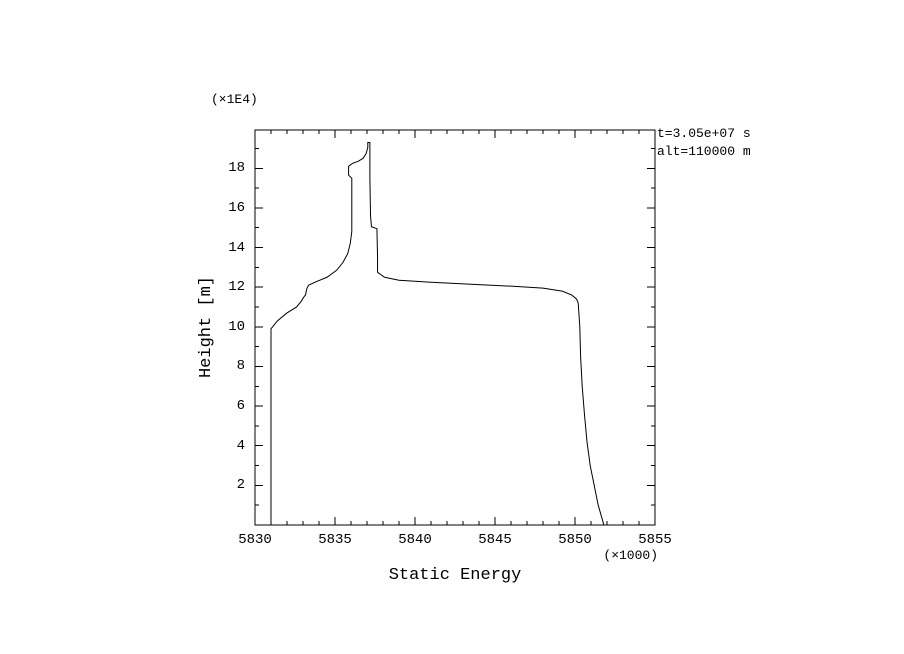  What do you see at coordinates (630, 555) in the screenshot?
I see `x-axis-unit-label: (×1000)` at bounding box center [630, 555].